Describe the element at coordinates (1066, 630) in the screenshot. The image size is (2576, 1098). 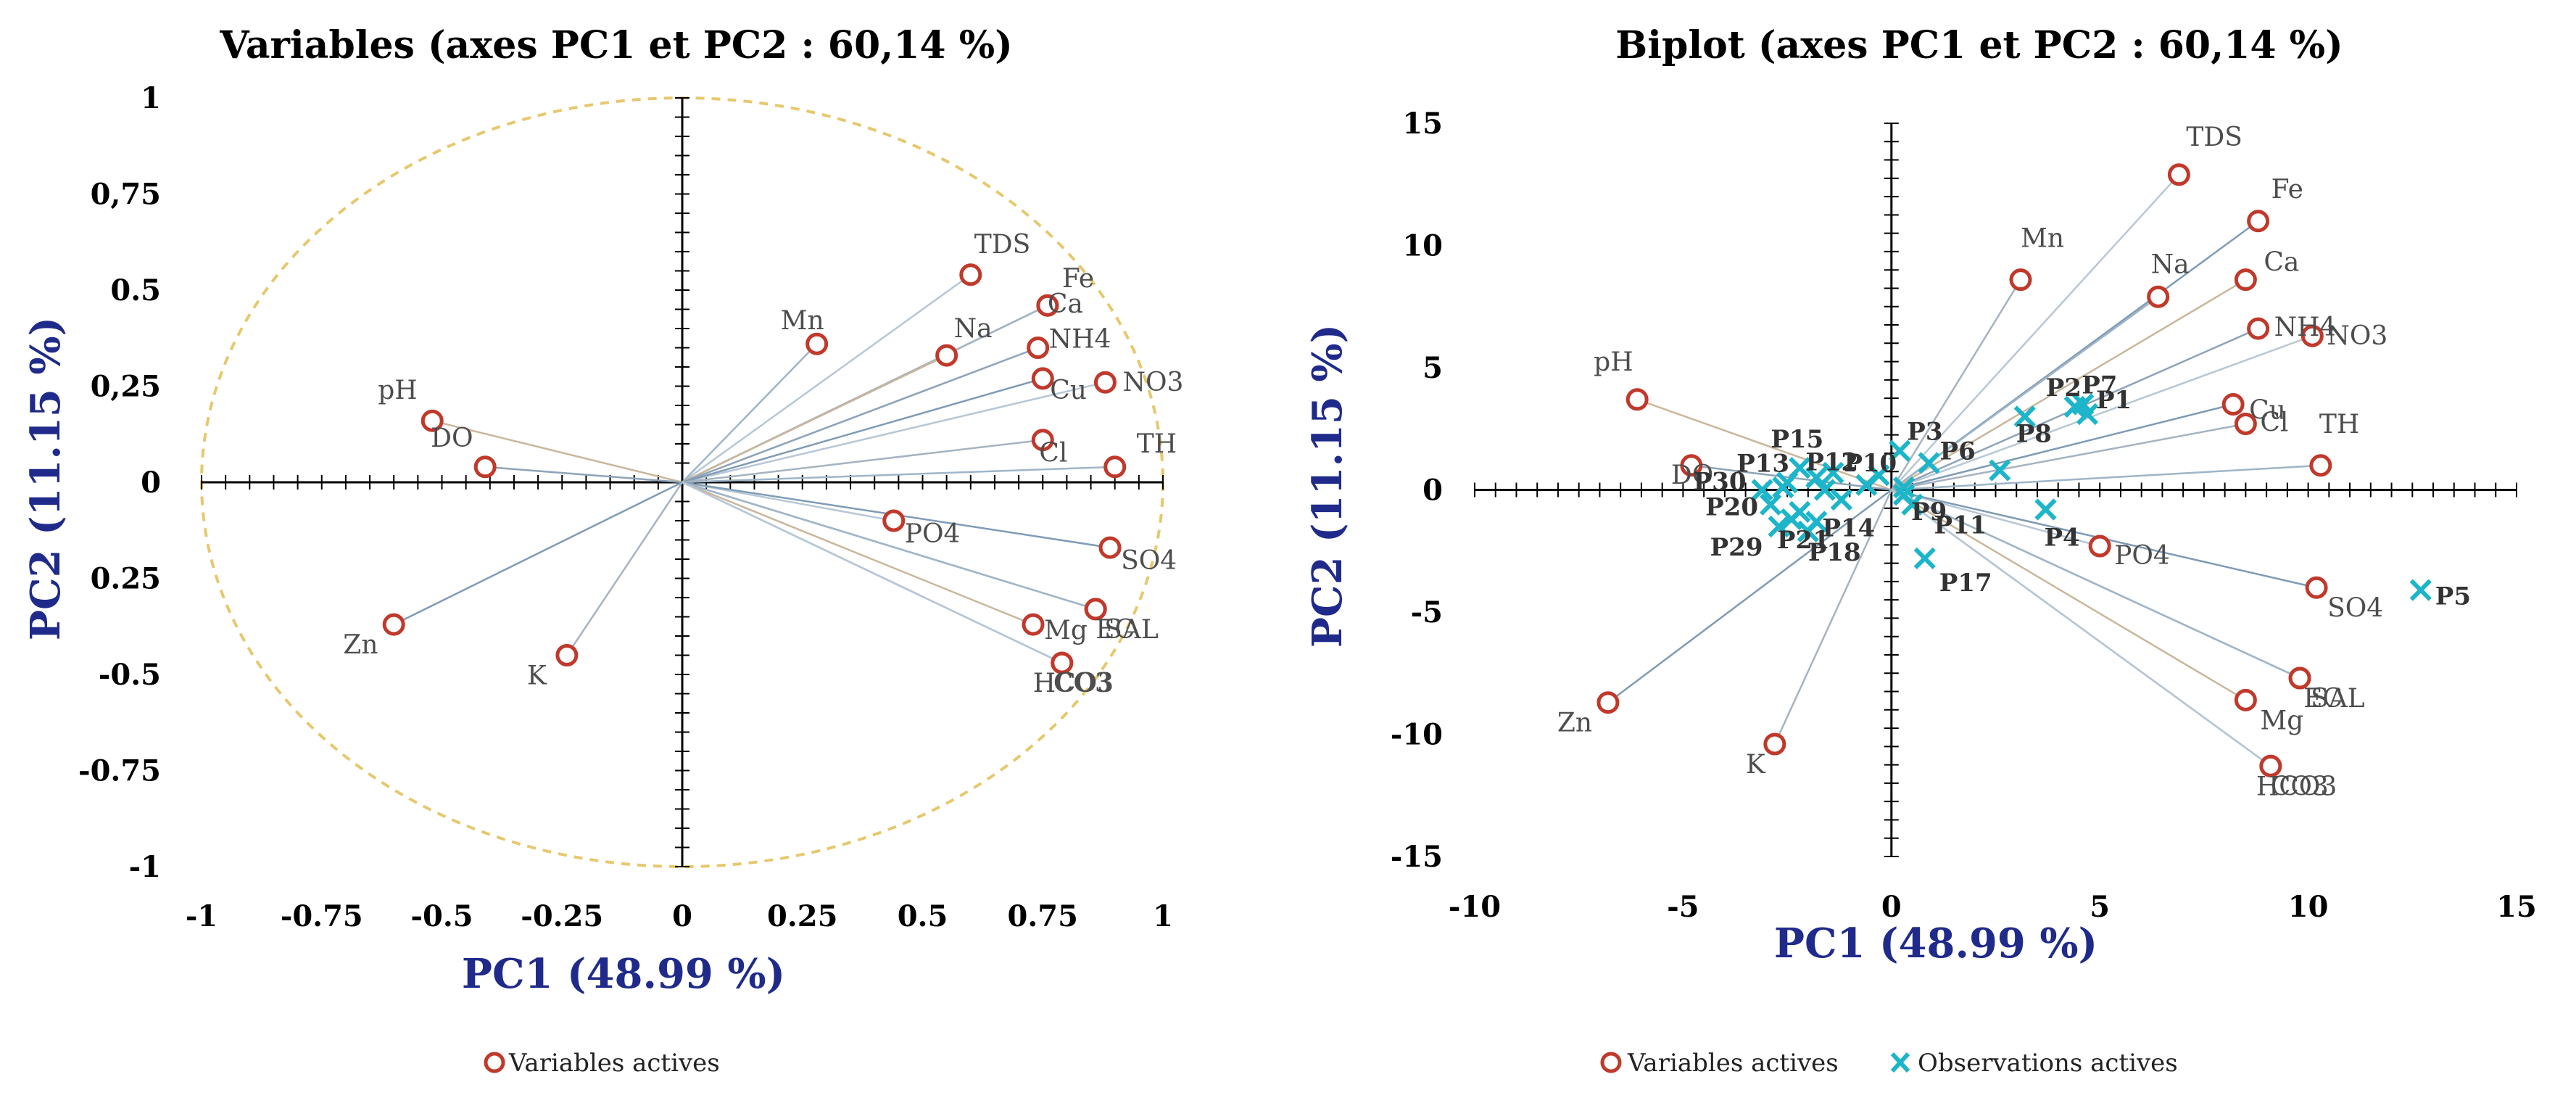
I see `label-mg: Mg` at that location.